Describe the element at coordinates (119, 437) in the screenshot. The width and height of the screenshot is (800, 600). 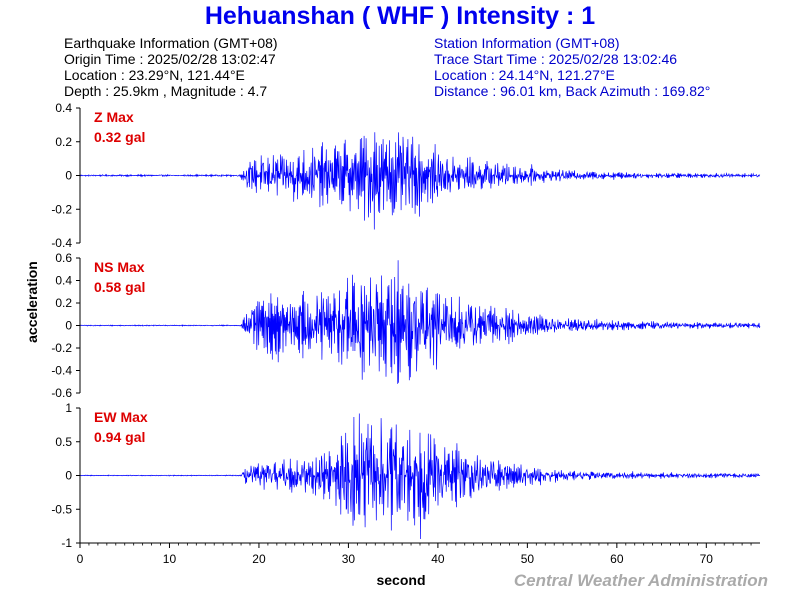
I see `max-value-ew: 0.94 gal` at that location.